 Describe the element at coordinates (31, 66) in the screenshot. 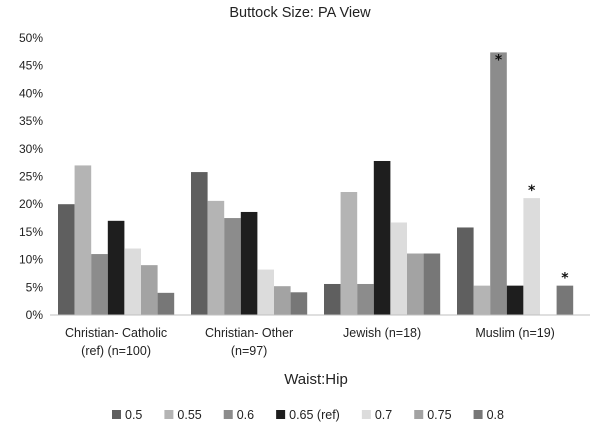

I see `y-tick-label: 45%` at that location.